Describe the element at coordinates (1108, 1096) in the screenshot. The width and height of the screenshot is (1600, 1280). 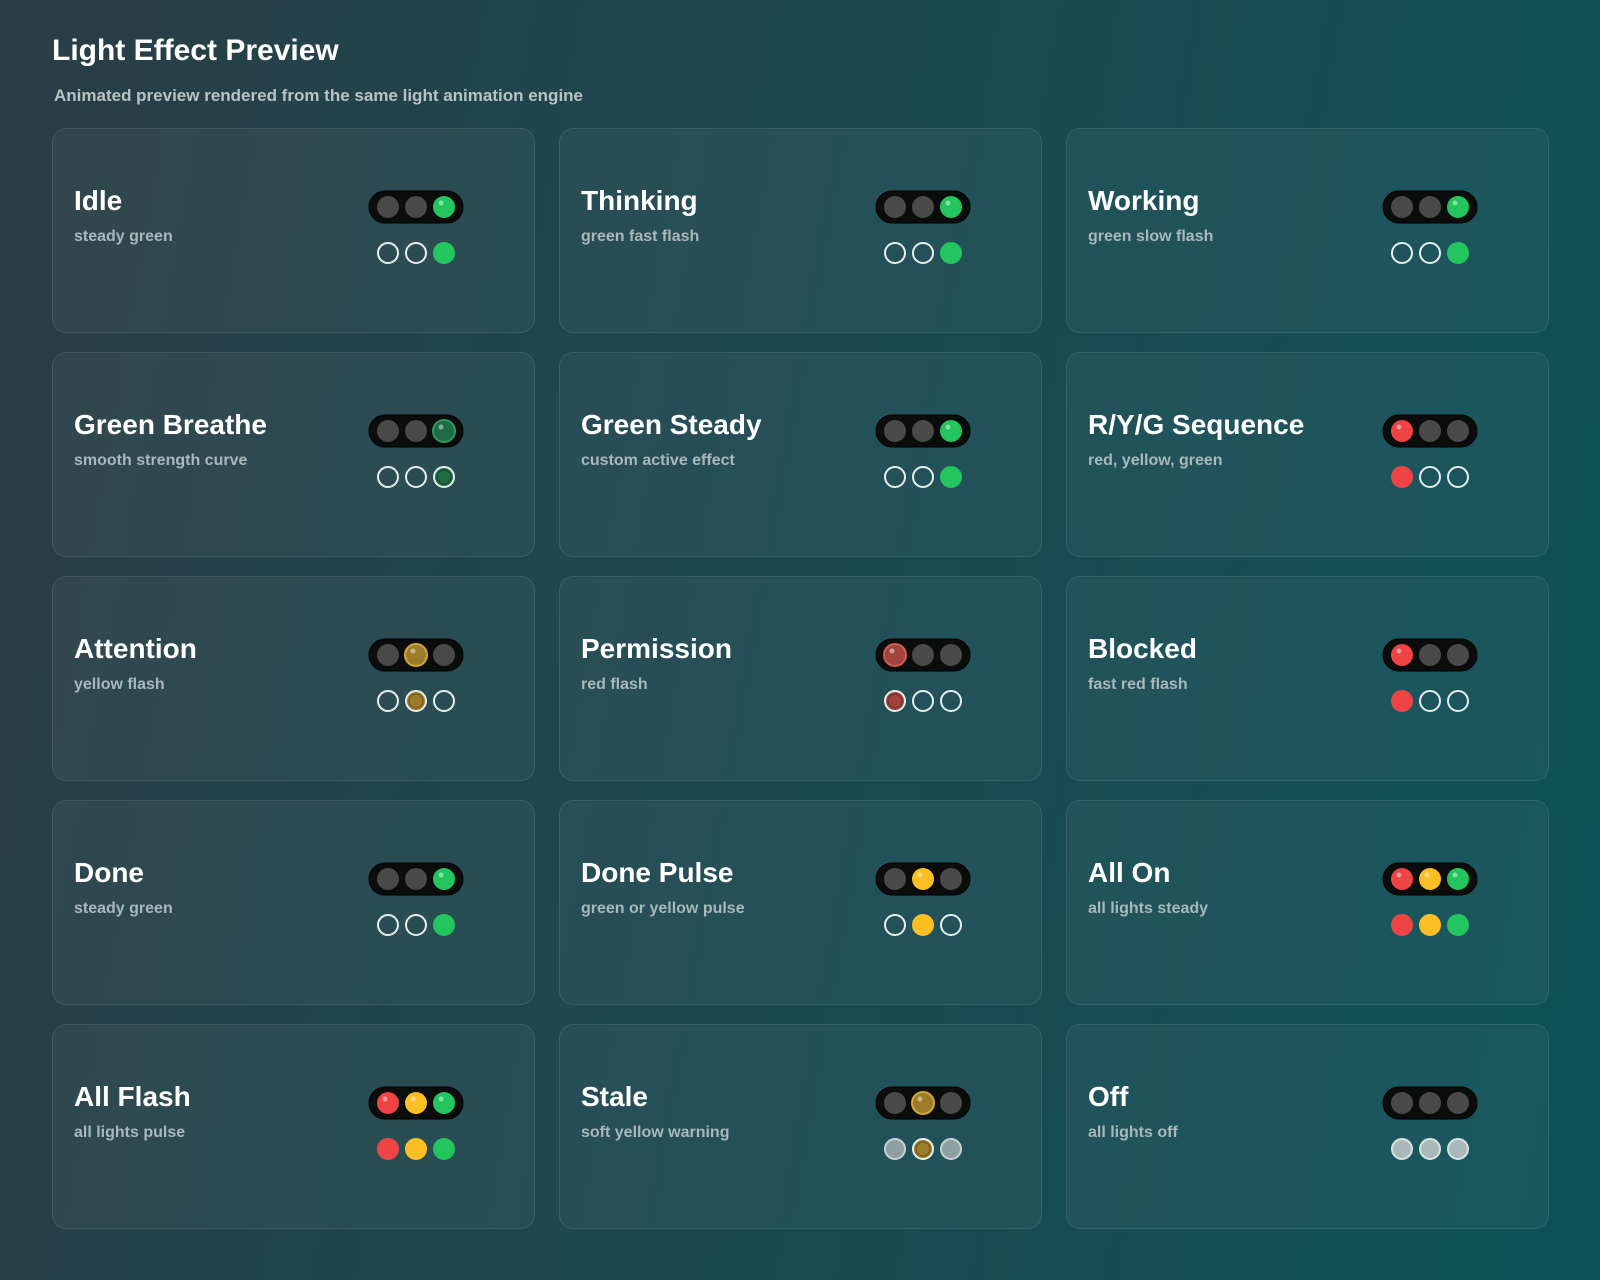
I see `effect-name: Off` at that location.